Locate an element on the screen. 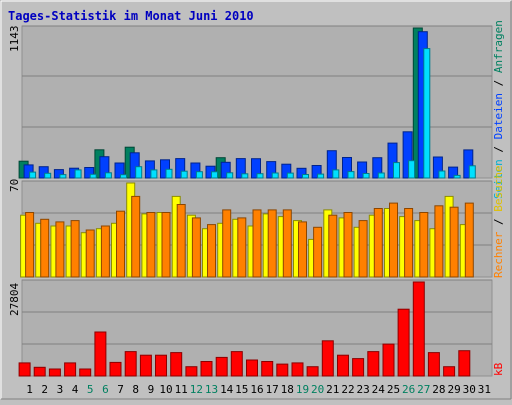 The image size is (512, 405). day-label-28: 28 is located at coordinates (438, 389).